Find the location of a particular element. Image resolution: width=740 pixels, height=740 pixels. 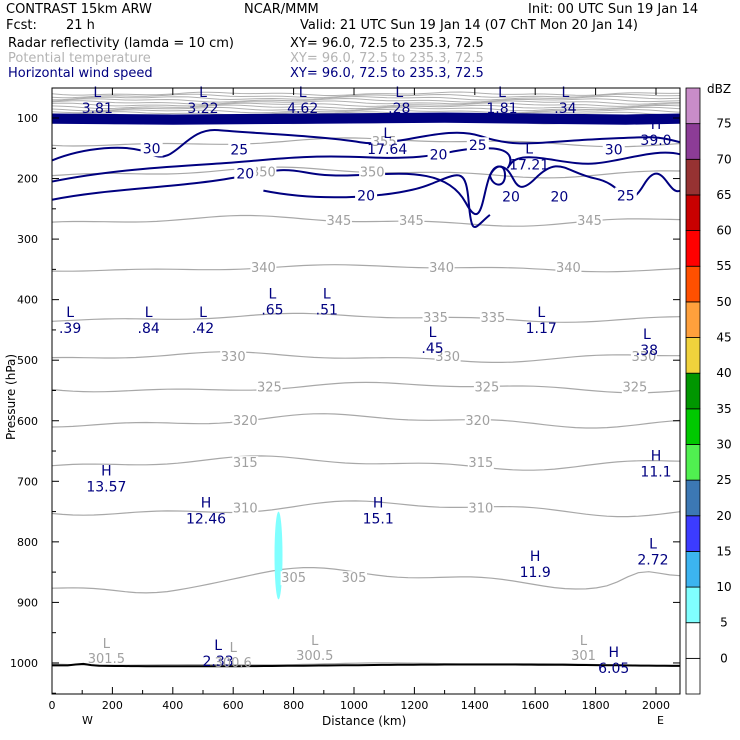

fcst-value: 21 h is located at coordinates (80, 25).